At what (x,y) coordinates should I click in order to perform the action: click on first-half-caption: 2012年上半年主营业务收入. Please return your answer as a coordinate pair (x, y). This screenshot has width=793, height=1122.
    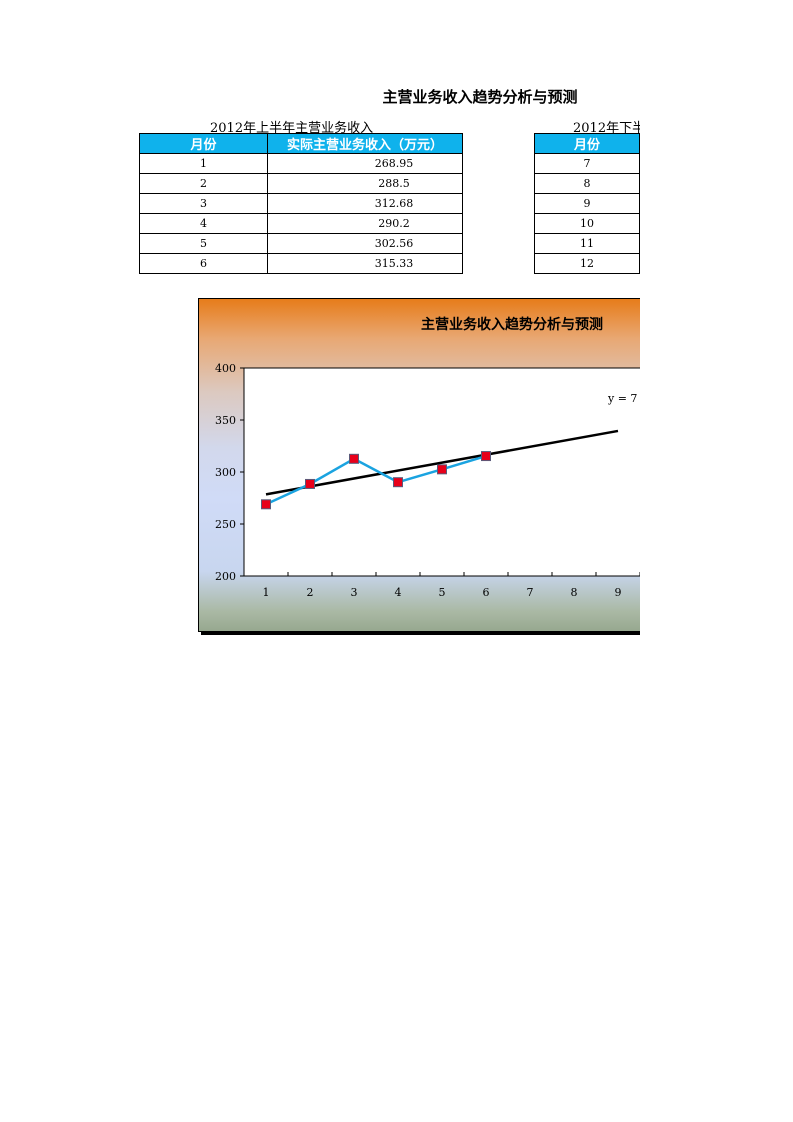
    Looking at the image, I should click on (292, 128).